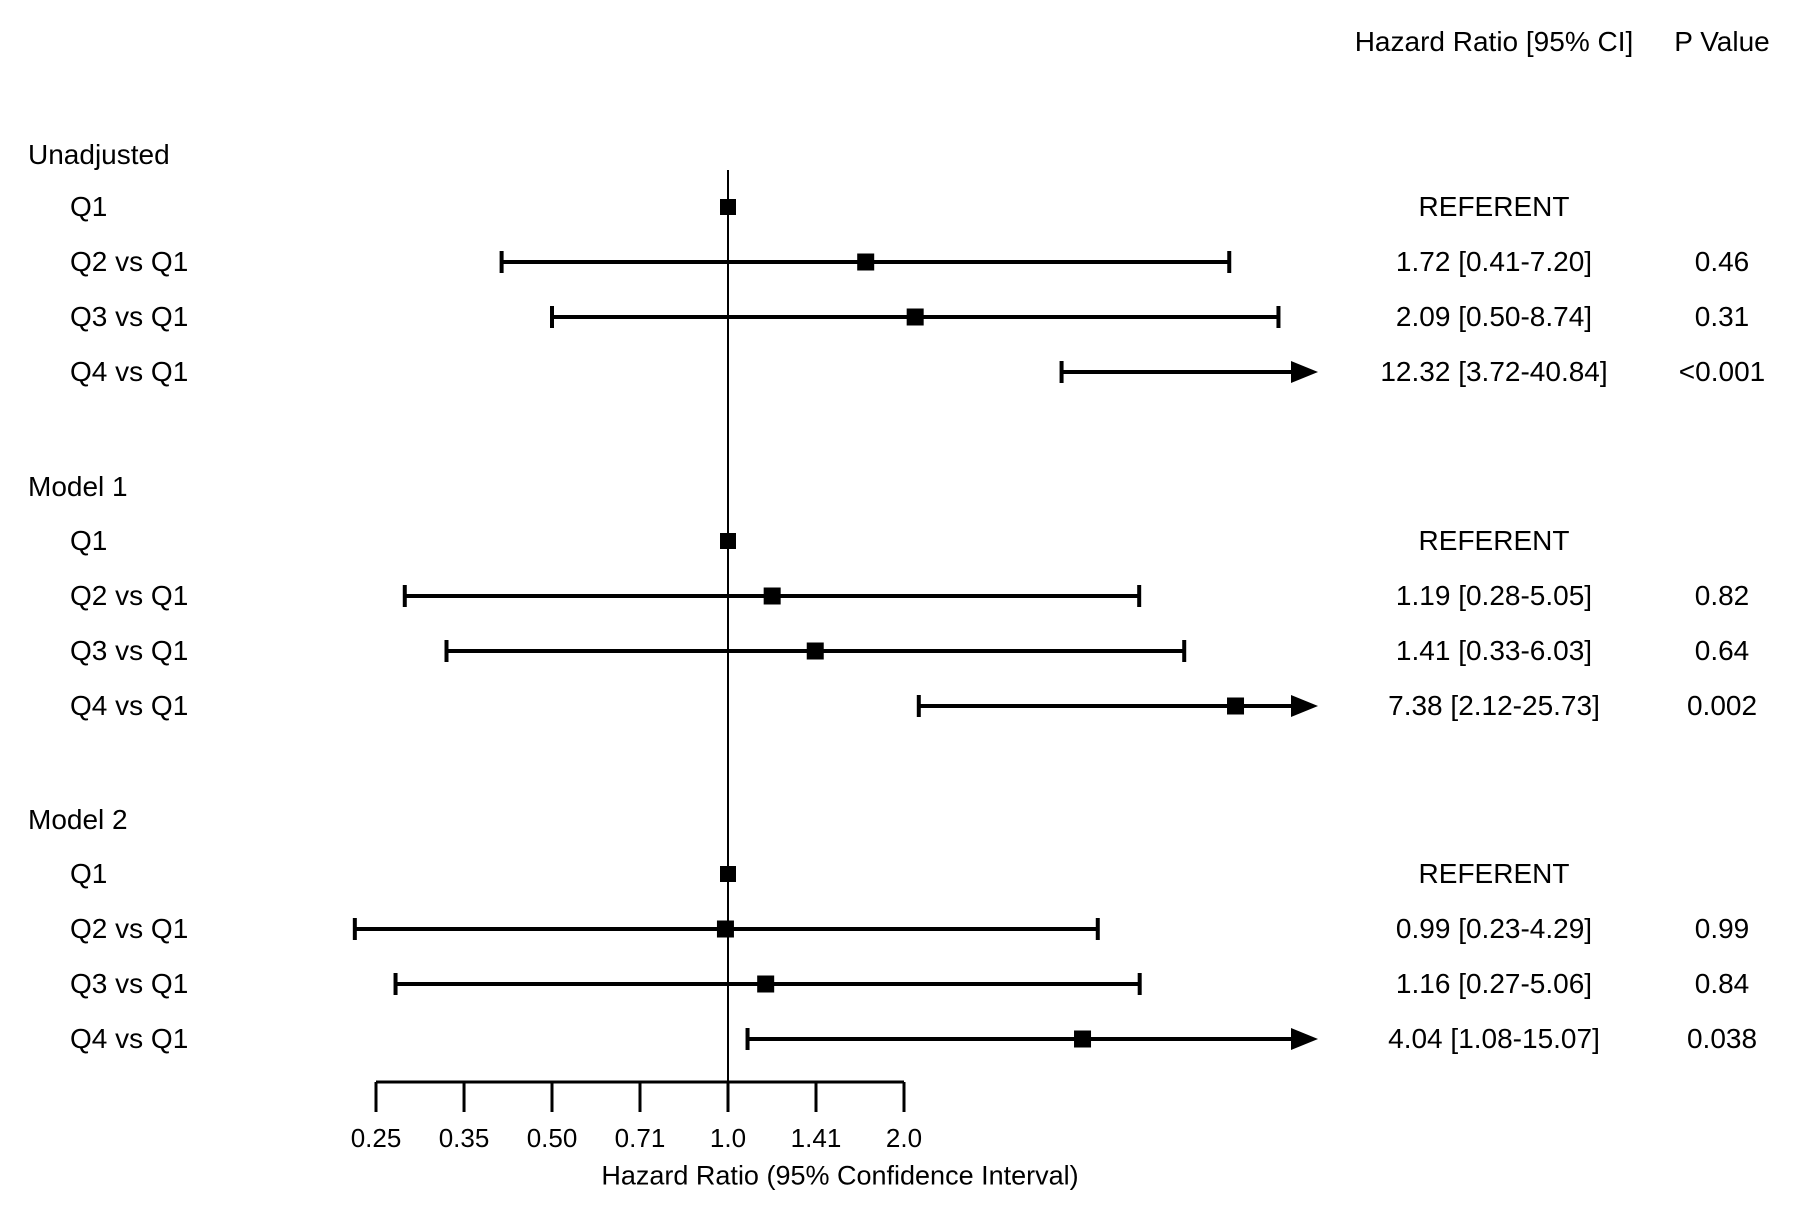 Image resolution: width=1800 pixels, height=1207 pixels. I want to click on hr-ci-value: 4.04 [1.08-15.07], so click(1494, 1038).